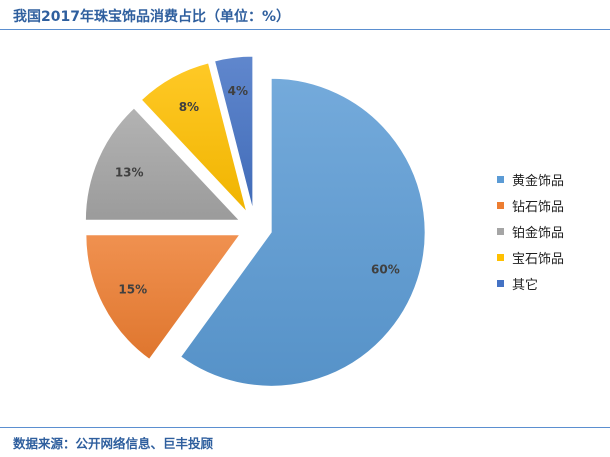  I want to click on legend-item: 宝石饰品, so click(530, 257).